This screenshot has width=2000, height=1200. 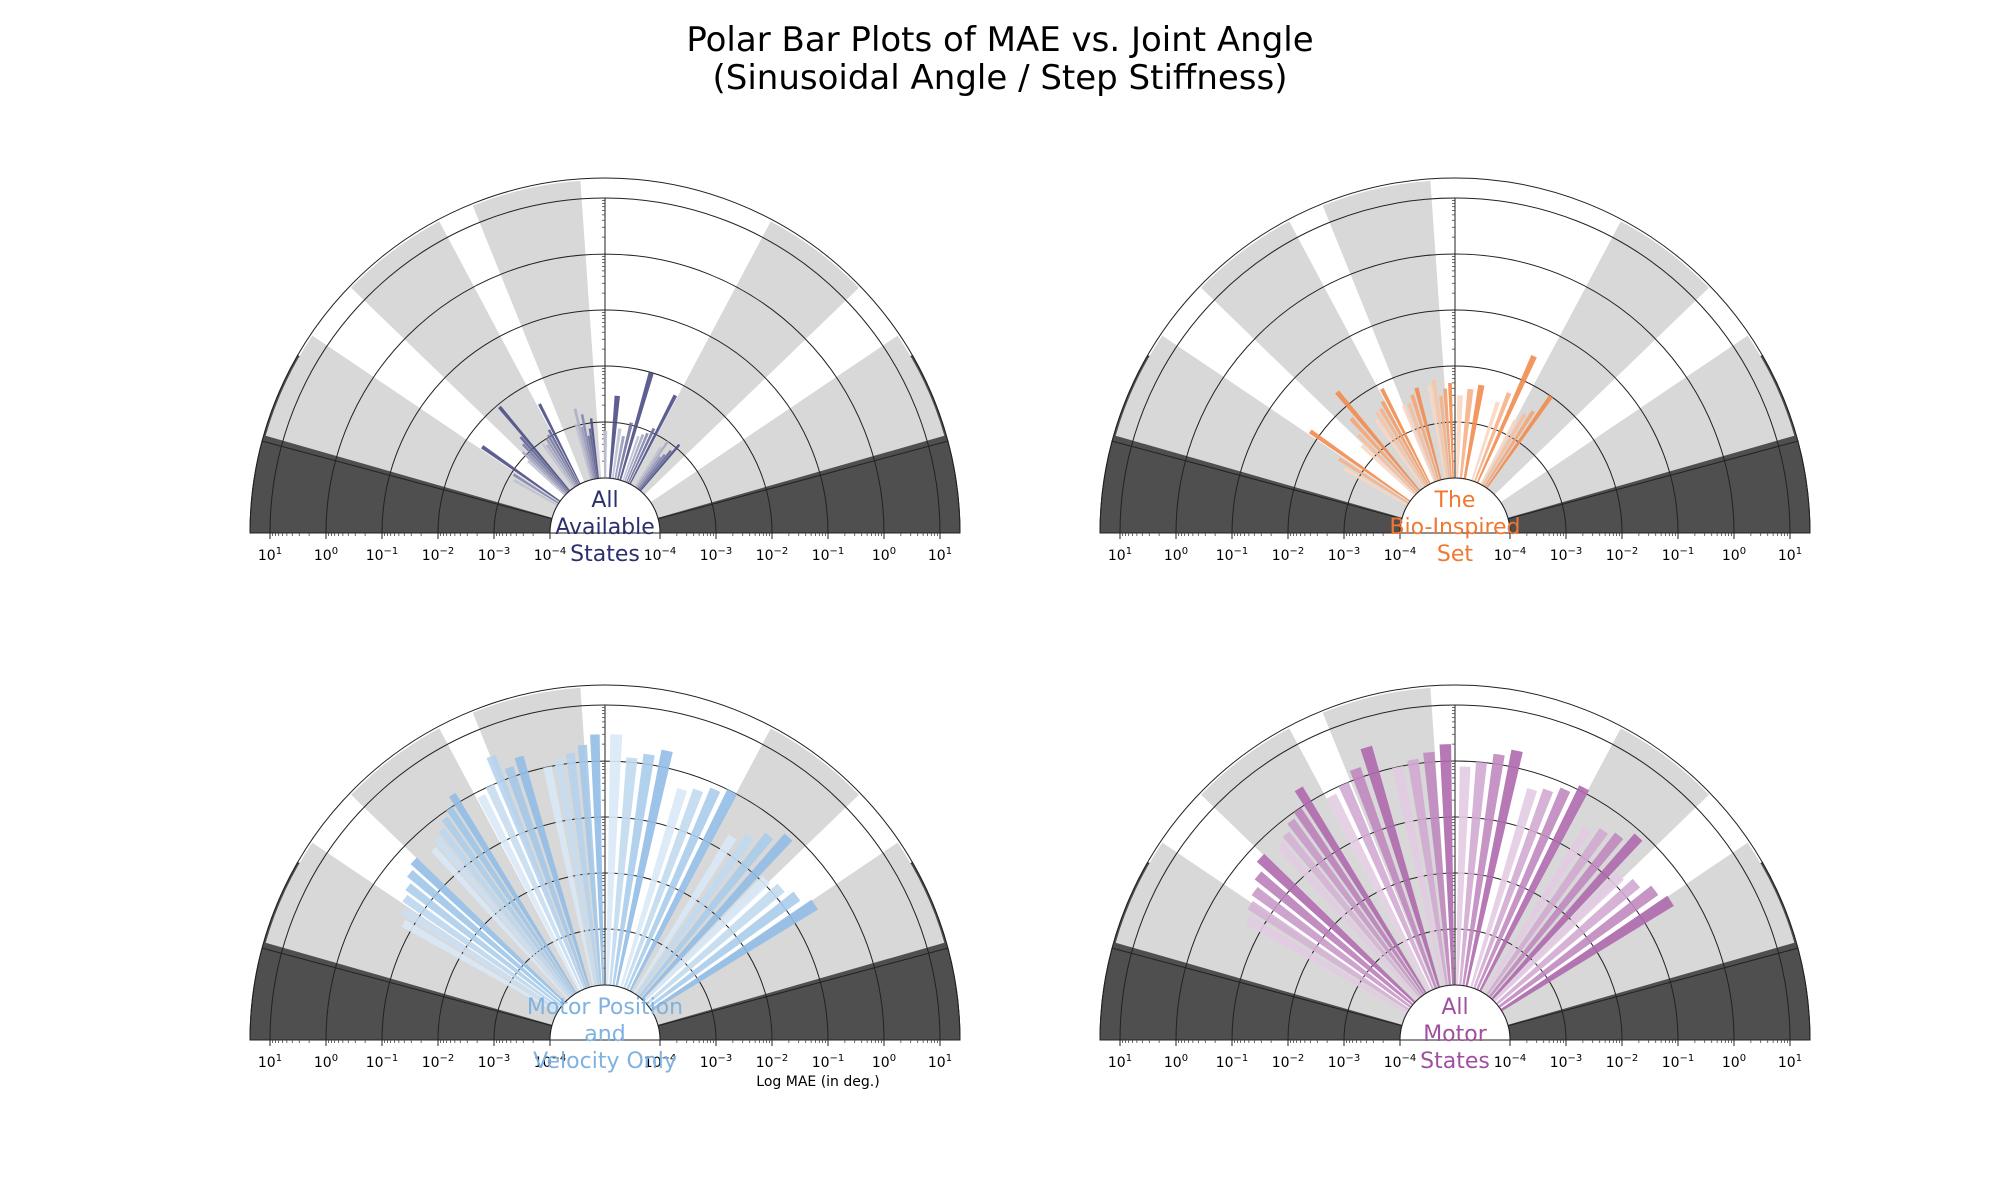 I want to click on center-label-line: Available, so click(x=605, y=527).